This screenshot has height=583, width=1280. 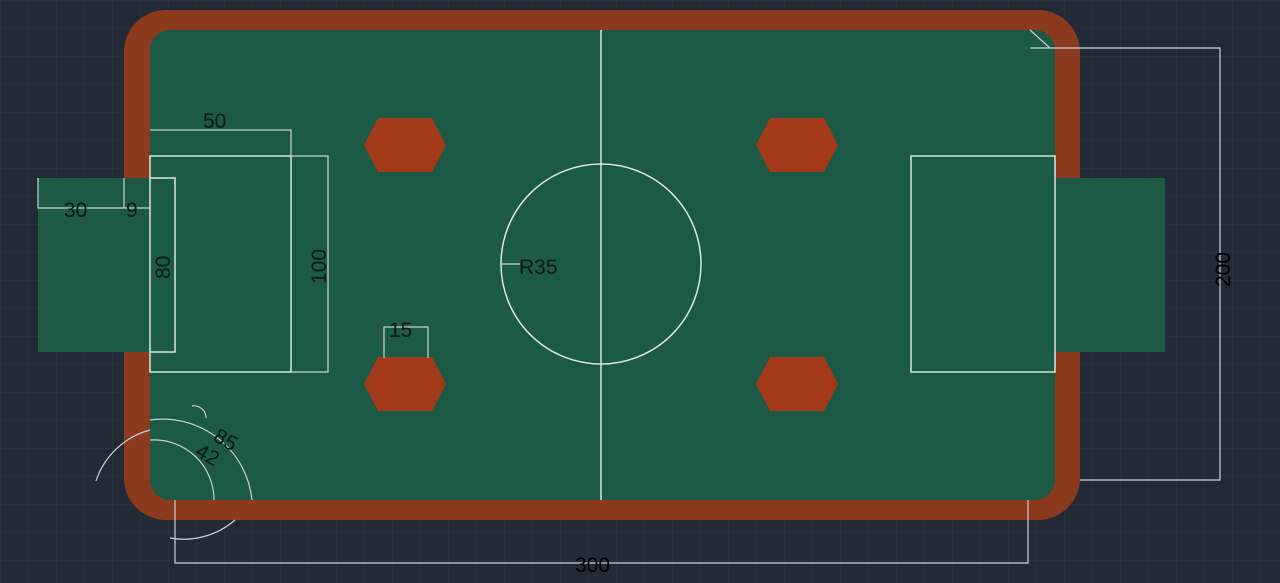 What do you see at coordinates (220, 264) in the screenshot?
I see `left-goal-area` at bounding box center [220, 264].